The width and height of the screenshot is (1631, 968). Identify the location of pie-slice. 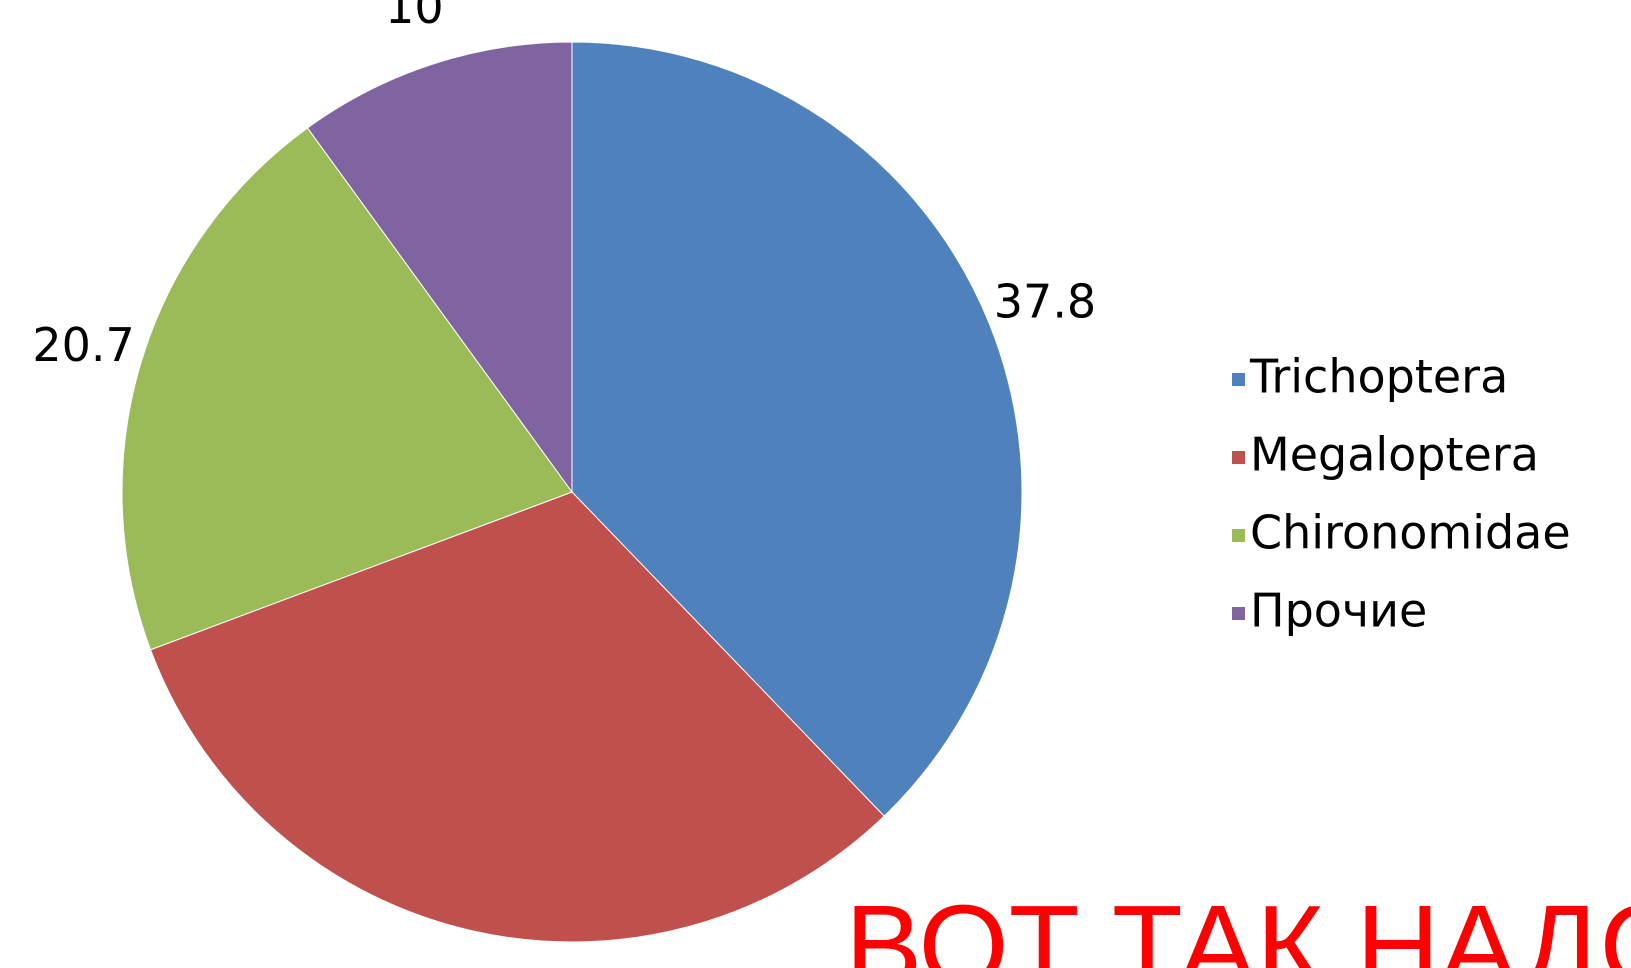
(439, 267).